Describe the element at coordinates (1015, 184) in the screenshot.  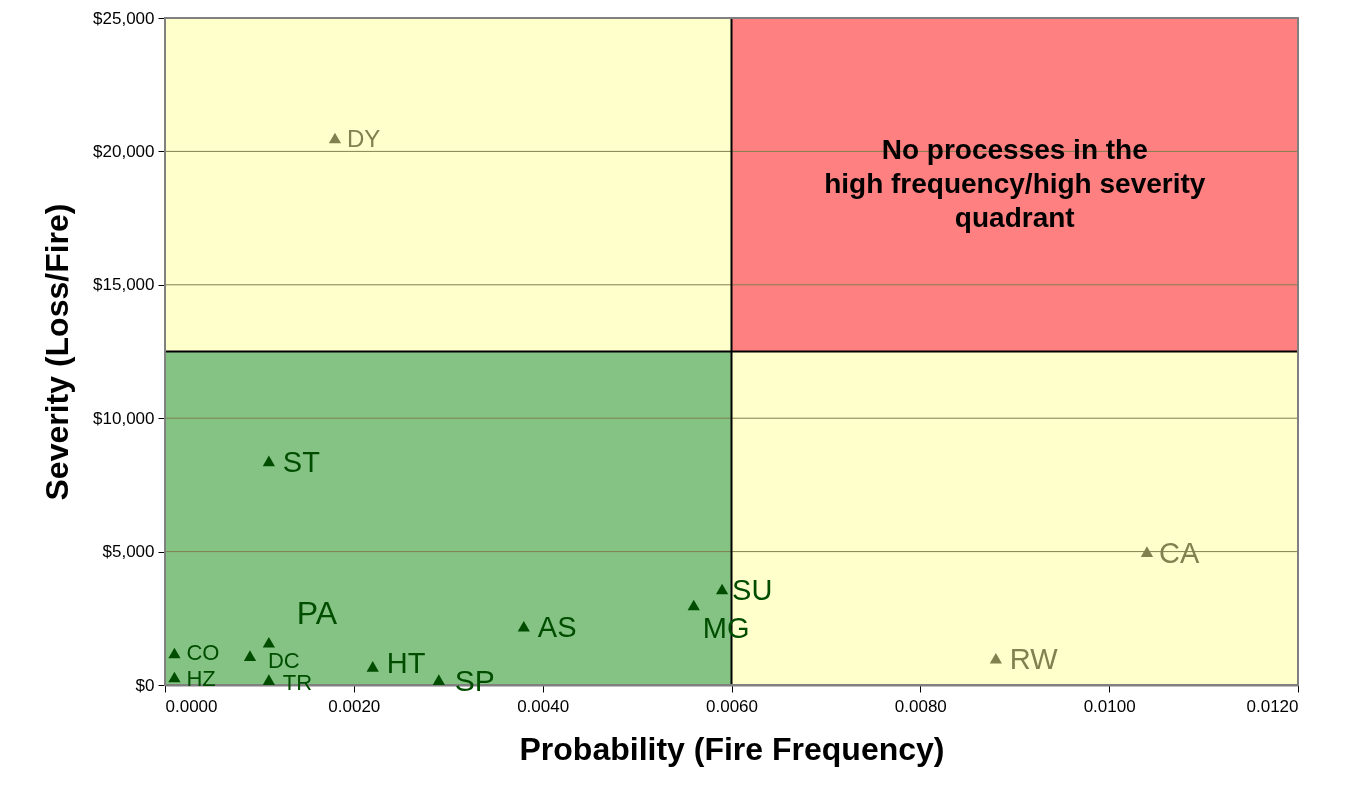
I see `annotation: No processes in the high frequency/high severity quadrant` at that location.